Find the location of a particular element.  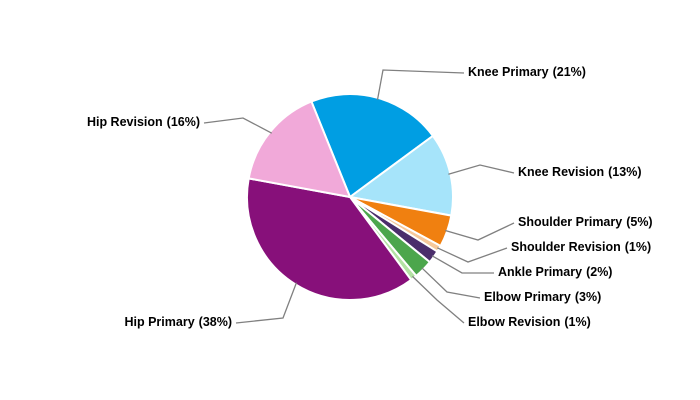

data-label: Ankle Primary (2%) is located at coordinates (555, 272).